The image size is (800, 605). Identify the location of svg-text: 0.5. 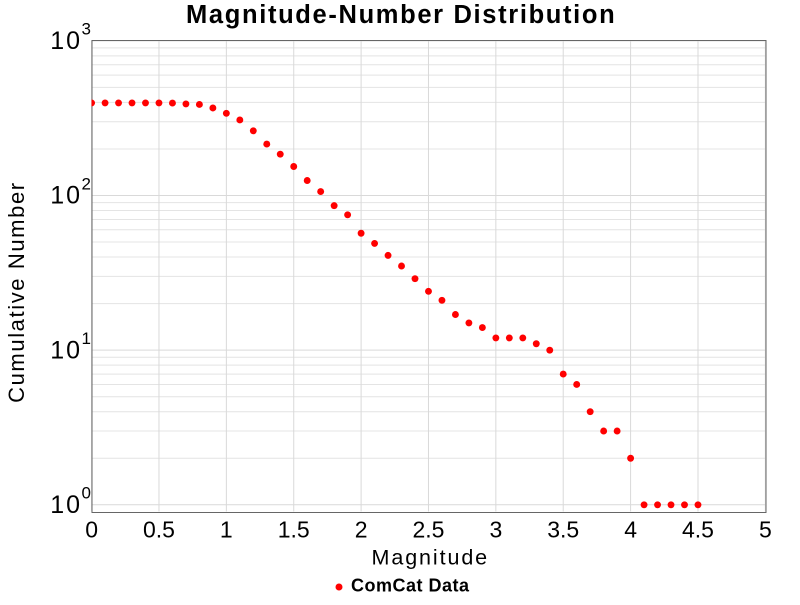
(159, 530).